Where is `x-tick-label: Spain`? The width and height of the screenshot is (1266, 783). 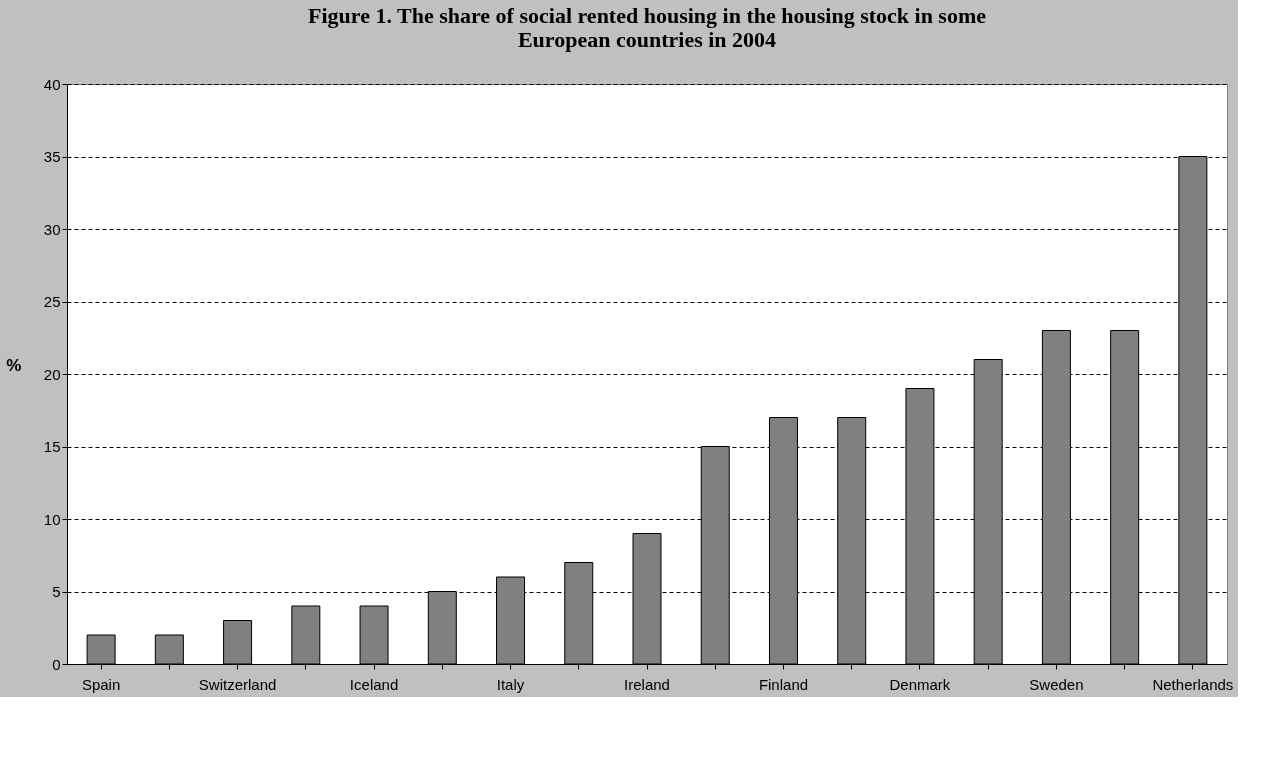
x-tick-label: Spain is located at coordinates (101, 684).